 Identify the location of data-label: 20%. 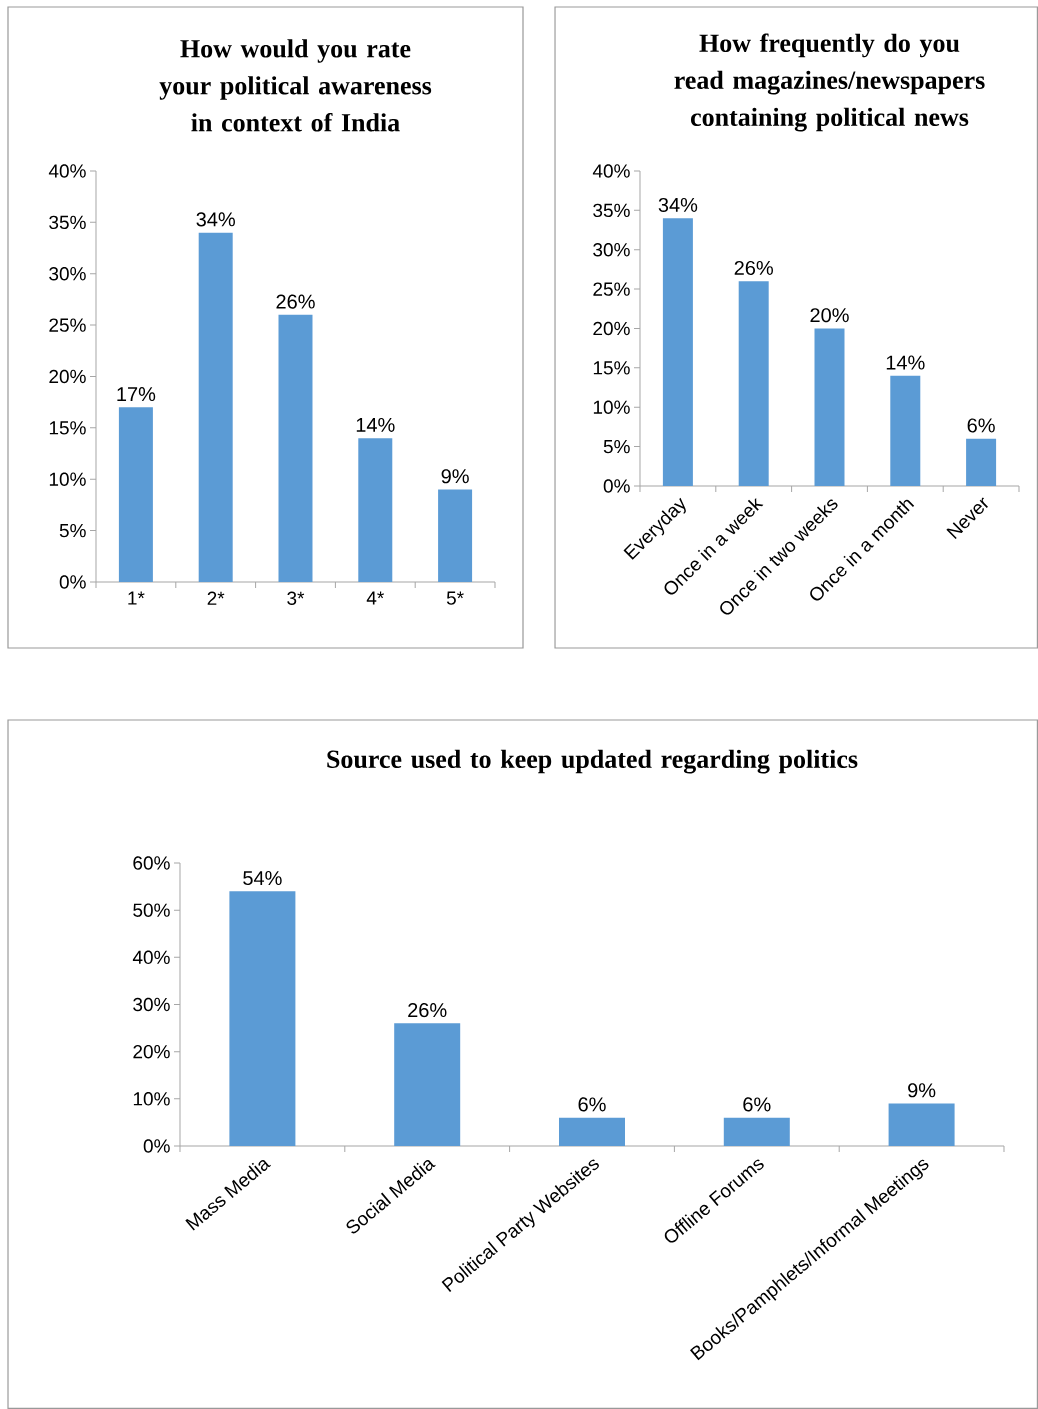
(829, 315).